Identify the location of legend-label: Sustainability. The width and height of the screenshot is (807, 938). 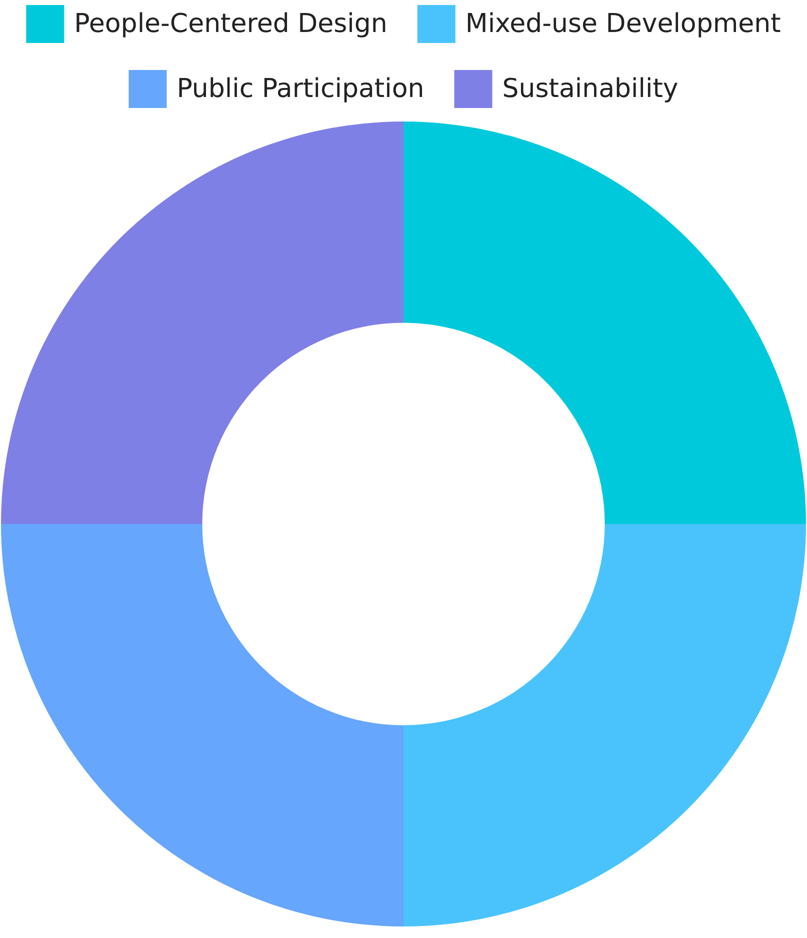
(590, 89).